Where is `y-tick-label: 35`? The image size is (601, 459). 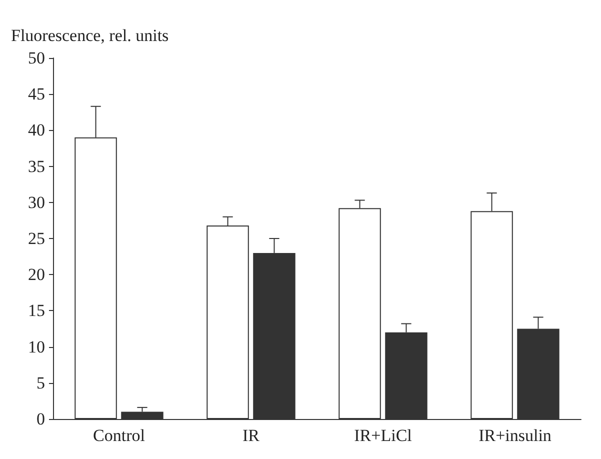
y-tick-label: 35 is located at coordinates (36, 166).